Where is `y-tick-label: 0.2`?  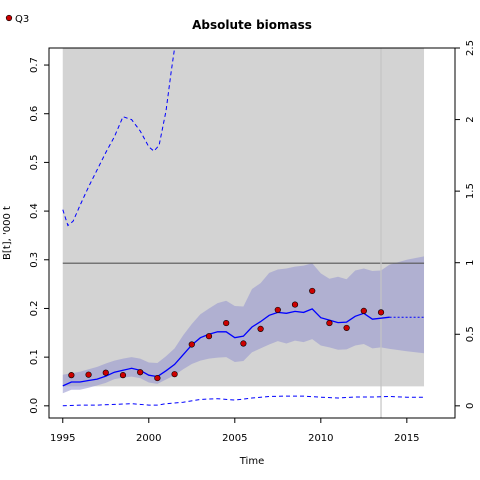
y-tick-label: 0.2 is located at coordinates (34, 309).